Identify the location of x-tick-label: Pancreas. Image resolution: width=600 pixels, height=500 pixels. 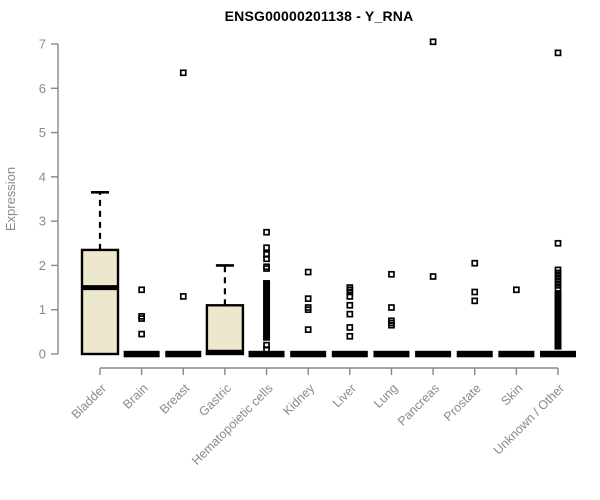
(418, 404).